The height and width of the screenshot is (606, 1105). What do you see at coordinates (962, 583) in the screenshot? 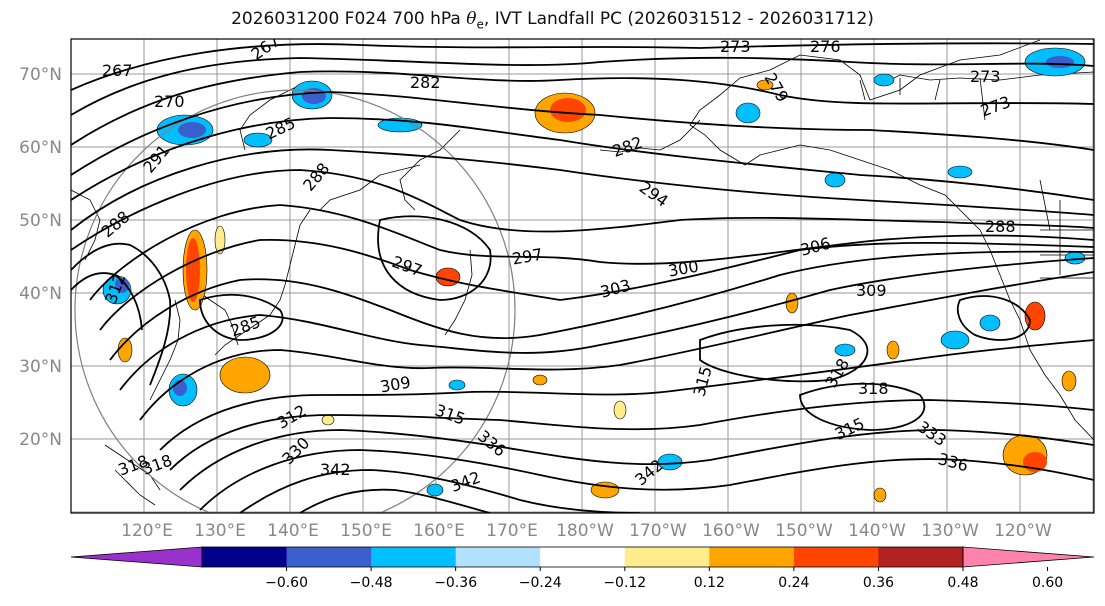
I see `colorbar-tick-label: 0.48` at bounding box center [962, 583].